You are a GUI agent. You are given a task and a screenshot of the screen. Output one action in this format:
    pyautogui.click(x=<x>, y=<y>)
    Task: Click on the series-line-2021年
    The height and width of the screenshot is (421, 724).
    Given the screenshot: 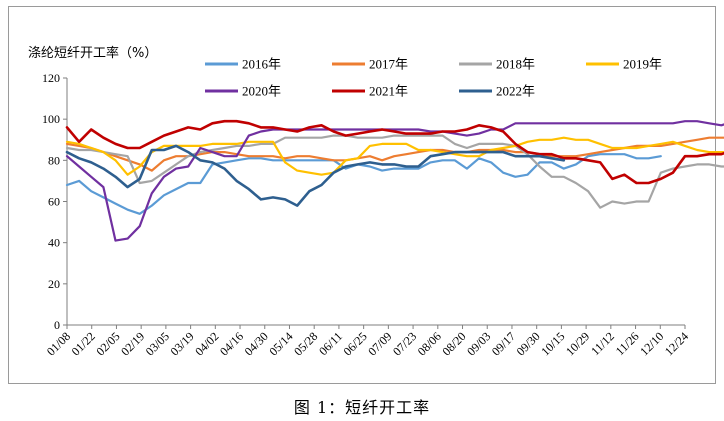 What is the action you would take?
    pyautogui.click(x=394, y=152)
    